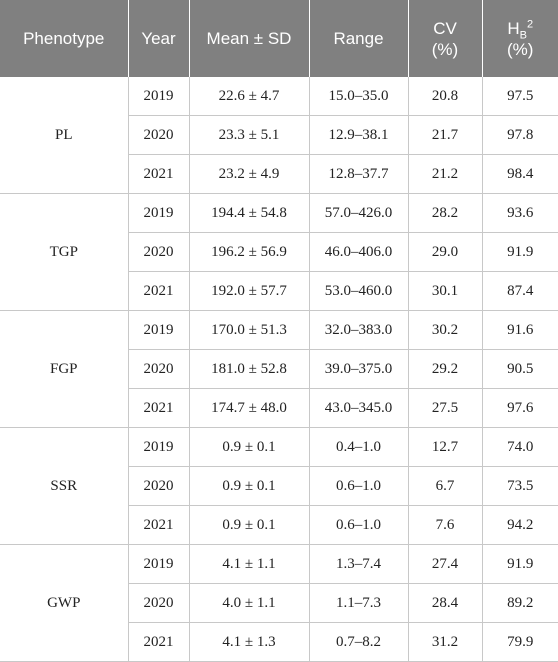 This screenshot has width=558, height=662. I want to click on hb-cell: 91.6, so click(520, 330).